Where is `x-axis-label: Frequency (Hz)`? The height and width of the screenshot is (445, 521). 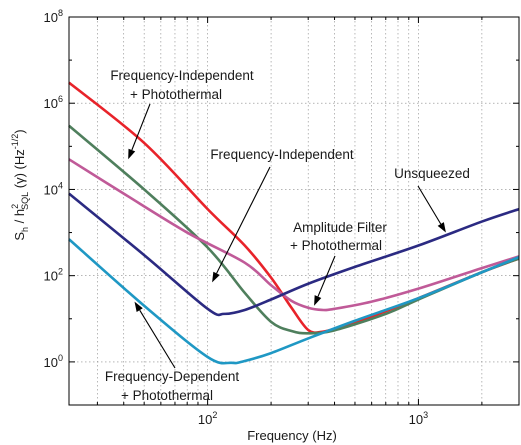
x-axis-label: Frequency (Hz) is located at coordinates (292, 435).